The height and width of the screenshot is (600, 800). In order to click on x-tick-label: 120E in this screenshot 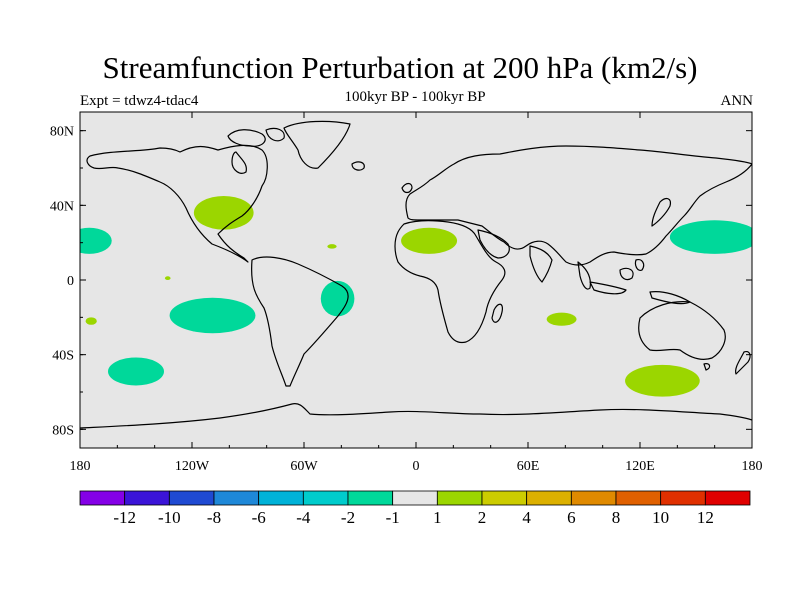, I will do `click(640, 466)`.